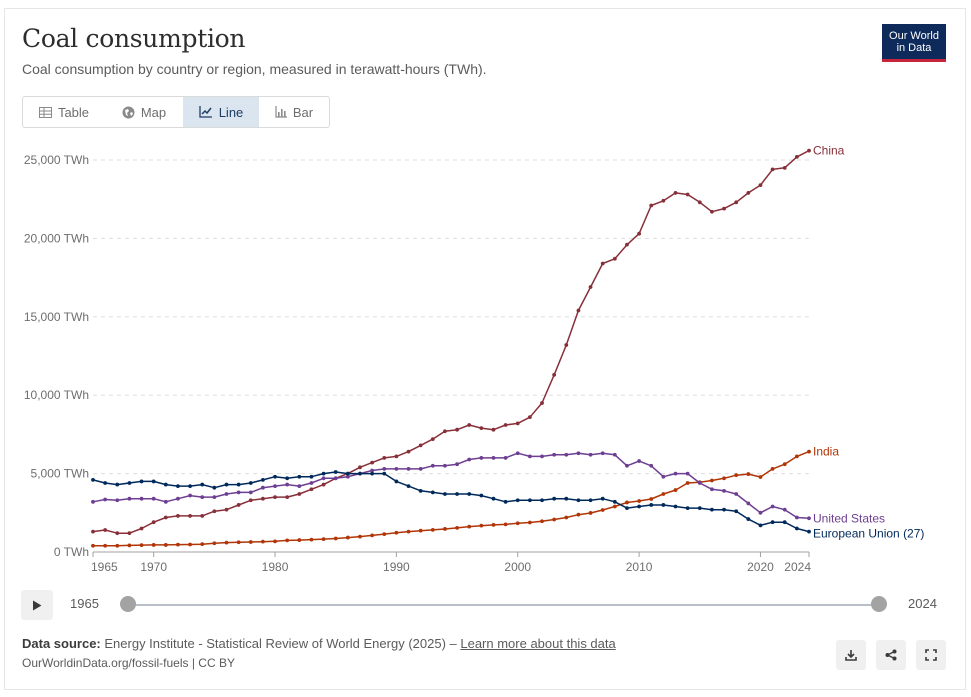 This screenshot has width=971, height=697. Describe the element at coordinates (503, 605) in the screenshot. I see `timeline-track` at that location.